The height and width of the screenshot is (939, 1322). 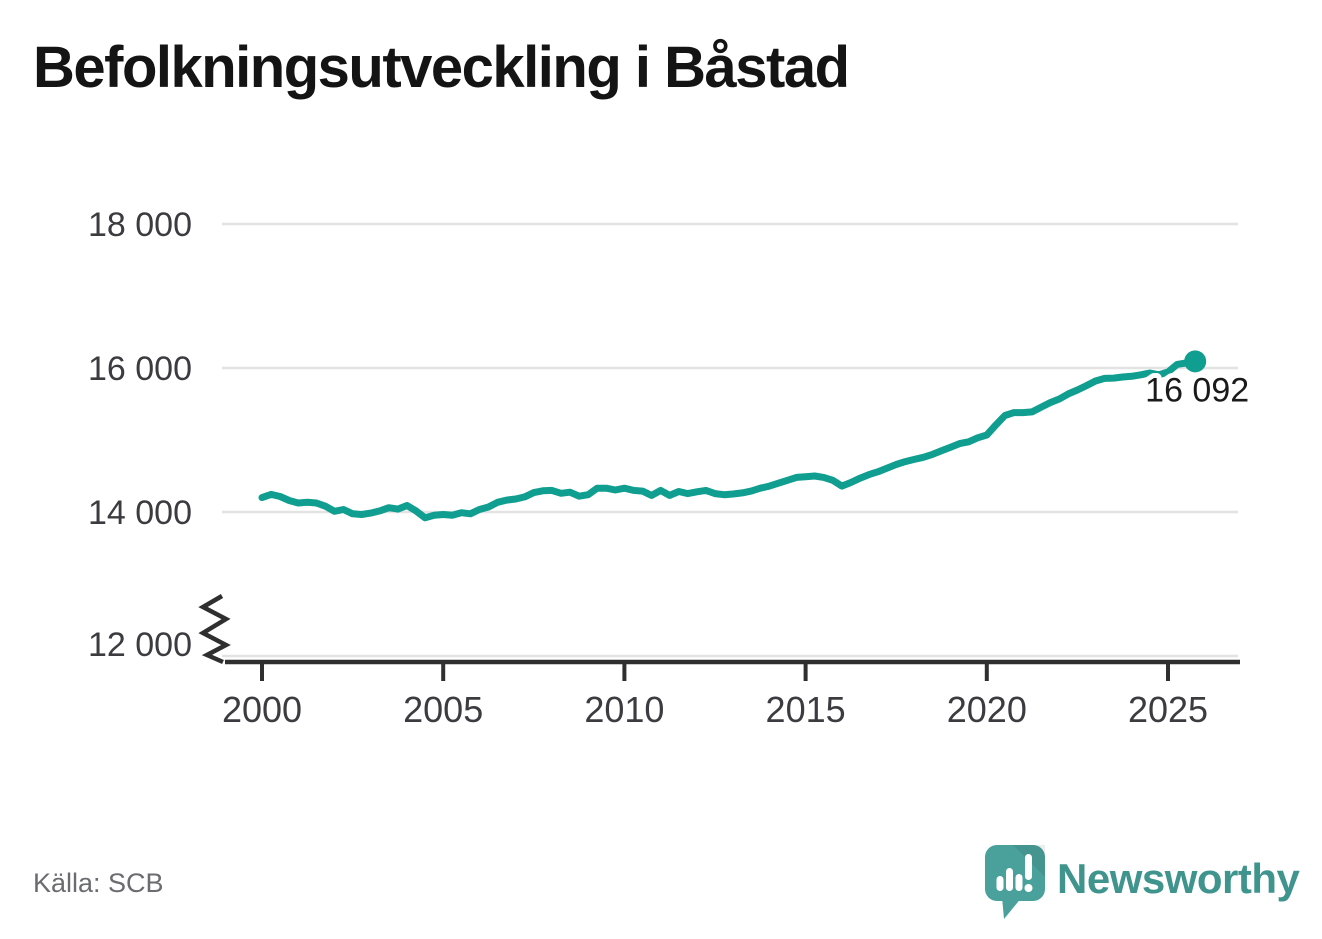 I want to click on newsworthy-logo: Newsworthy, so click(x=1145, y=883).